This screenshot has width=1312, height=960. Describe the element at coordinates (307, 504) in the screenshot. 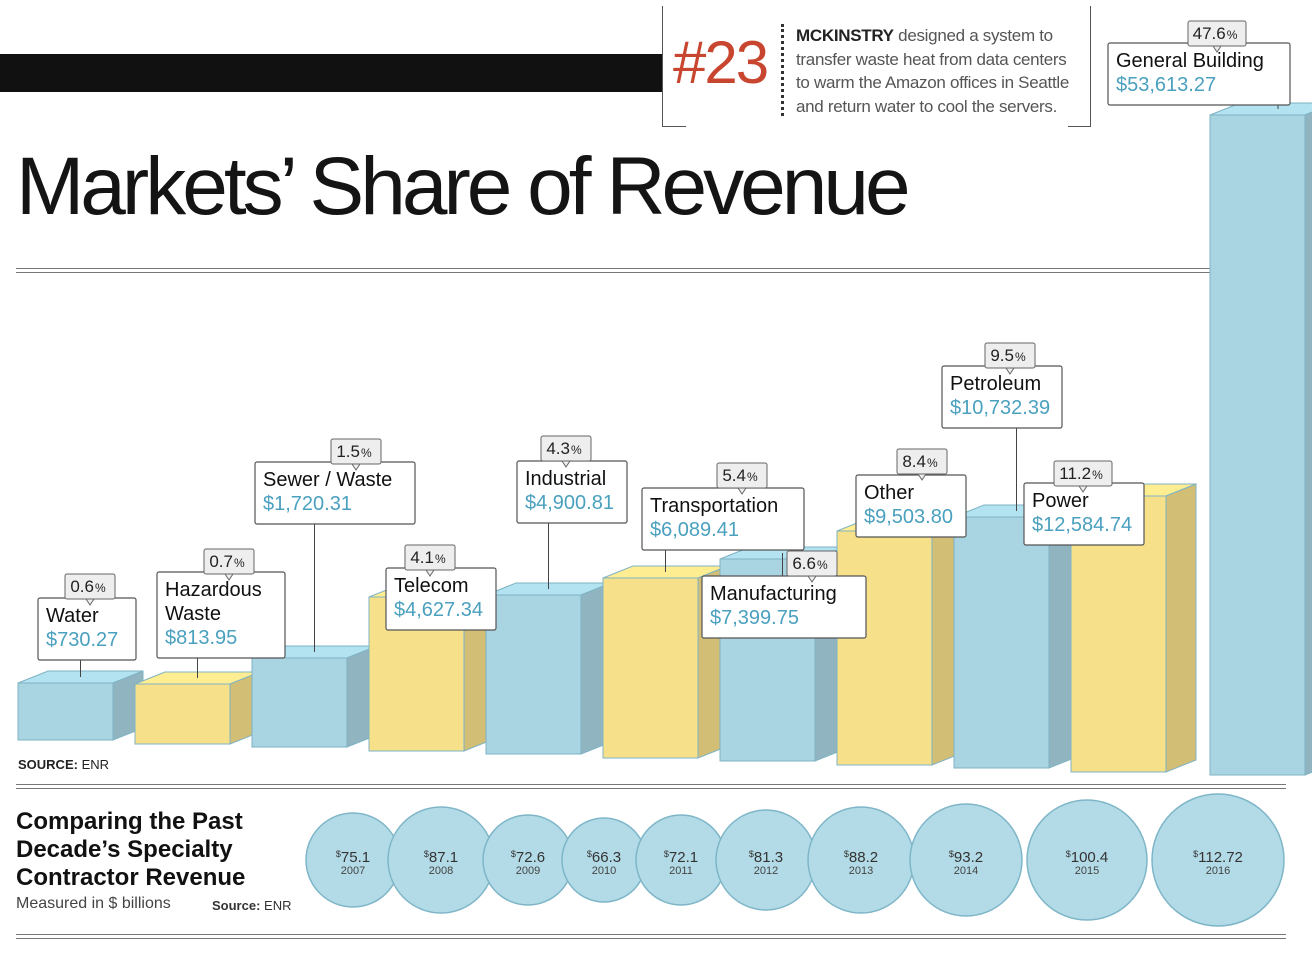

I see `bar-value: $1,720.31` at that location.